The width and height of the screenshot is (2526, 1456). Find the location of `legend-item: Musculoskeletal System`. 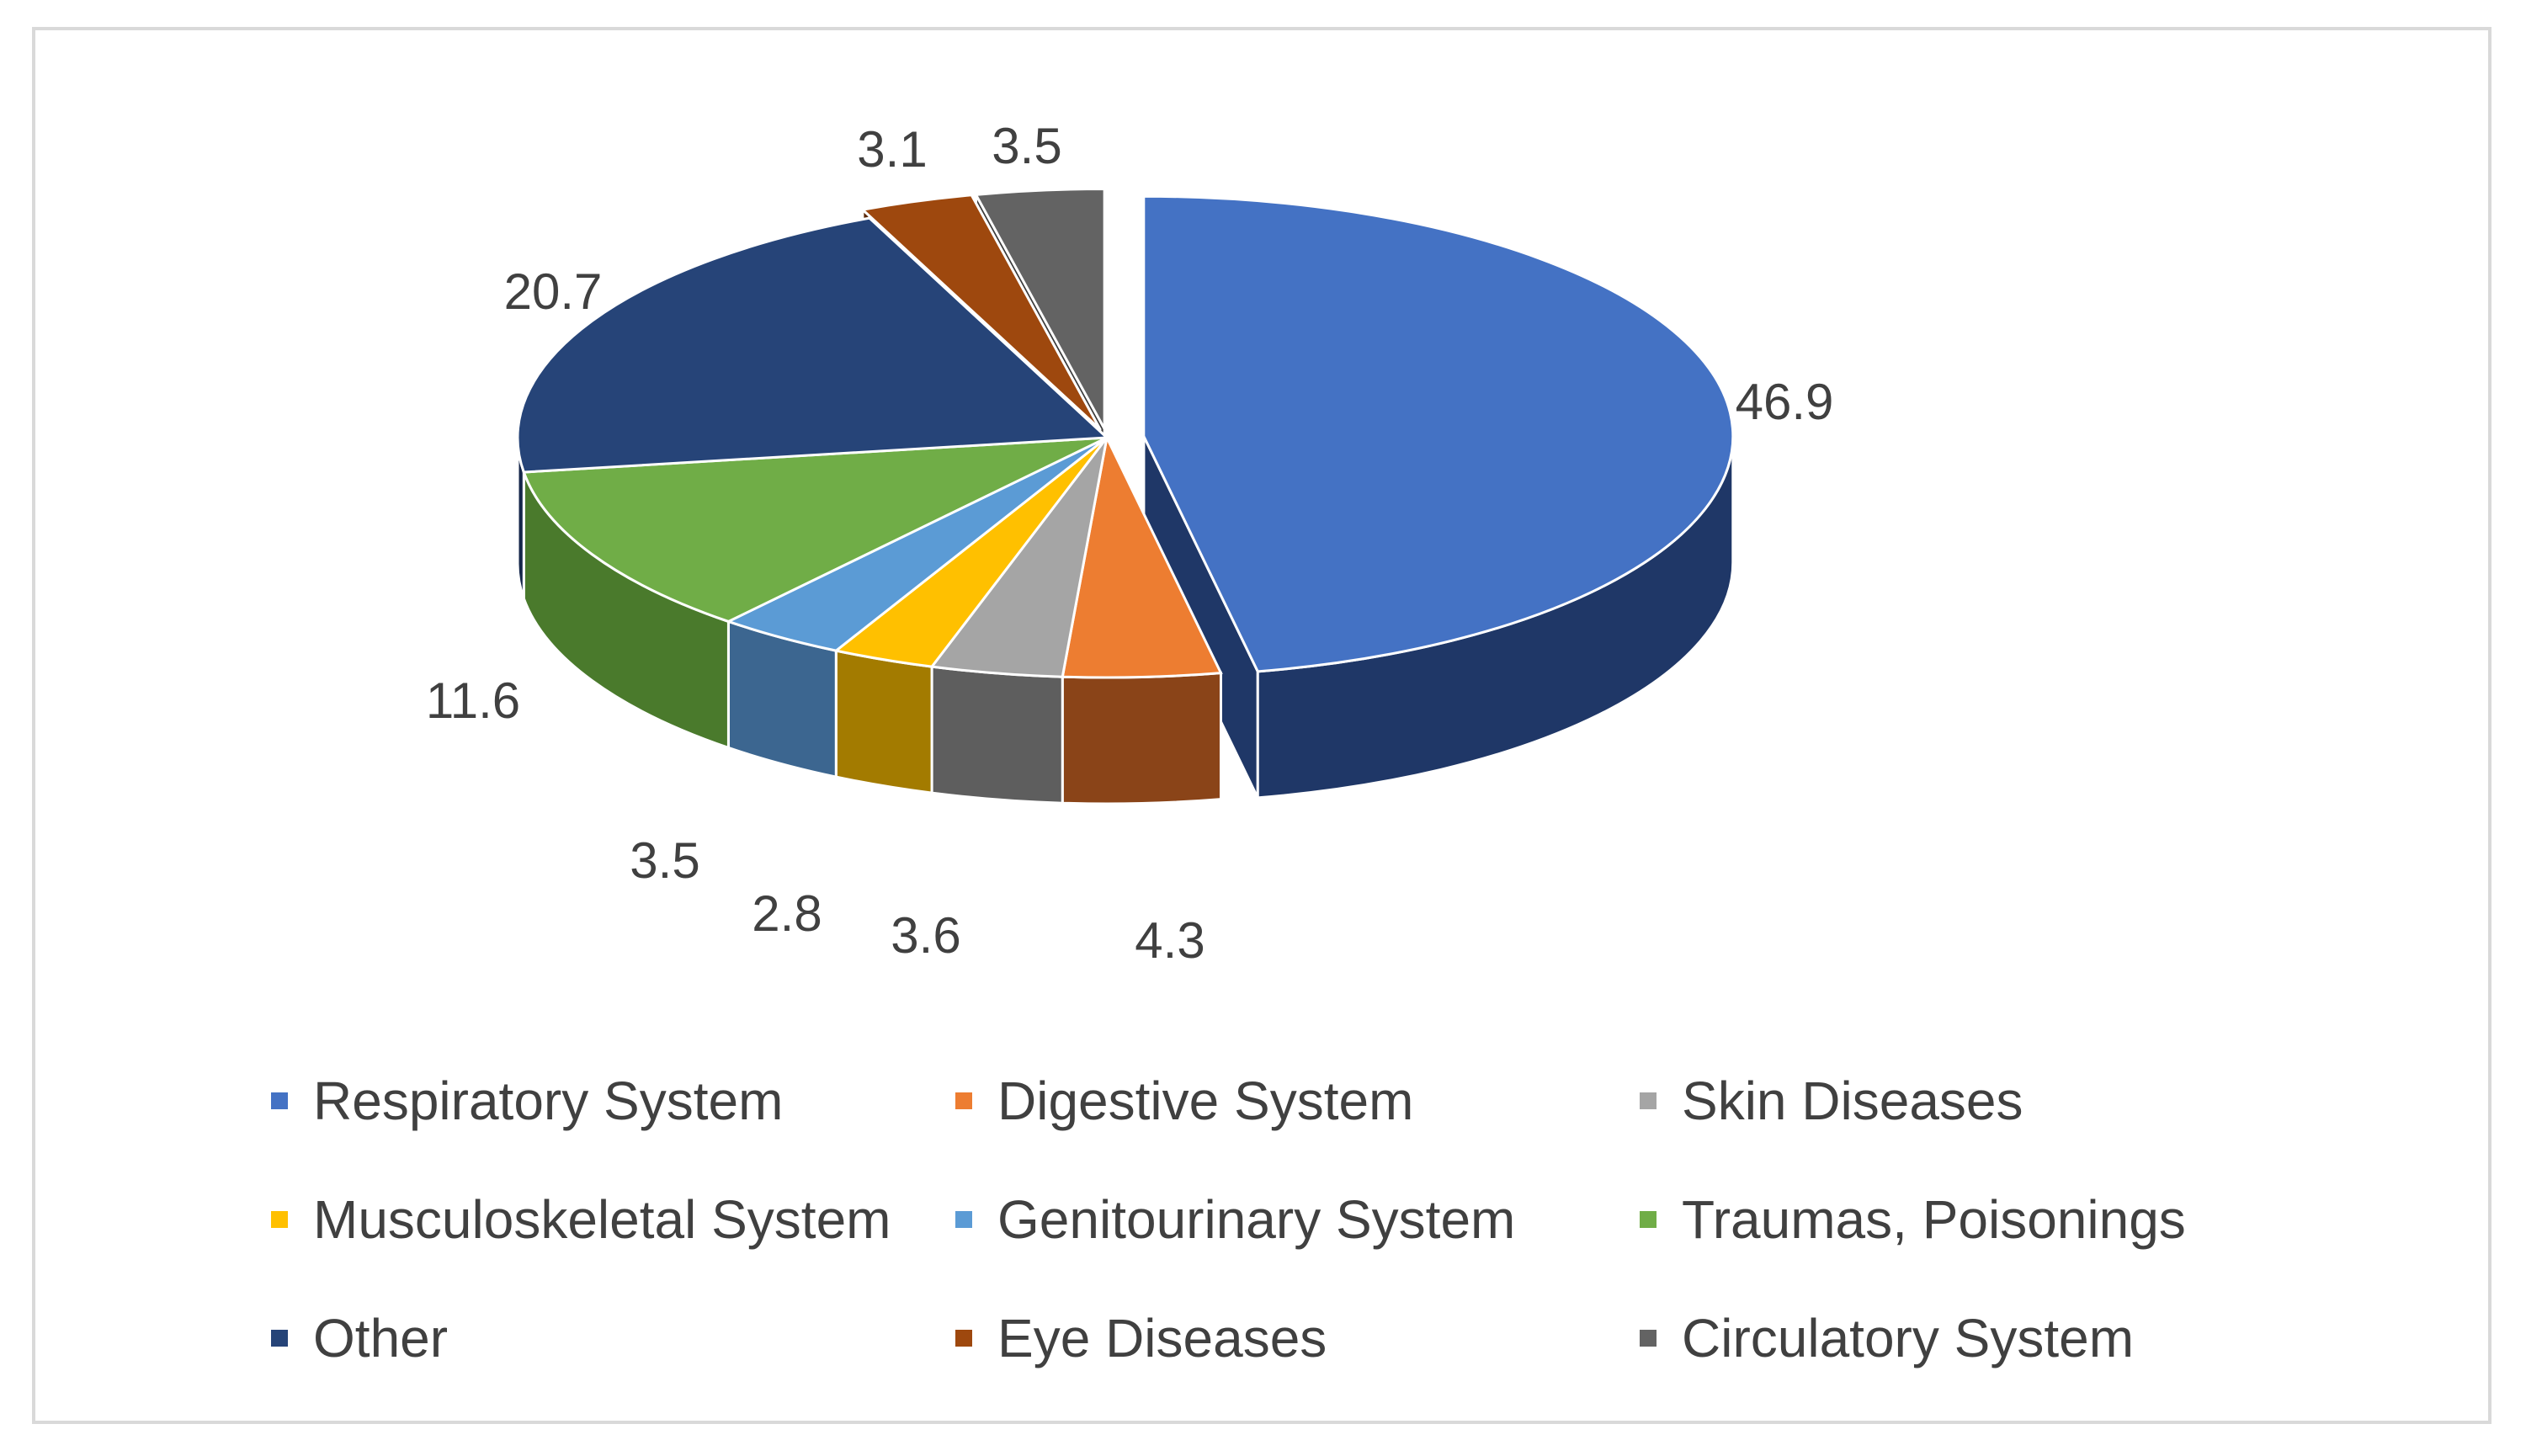

legend-item: Musculoskeletal System is located at coordinates (581, 1219).